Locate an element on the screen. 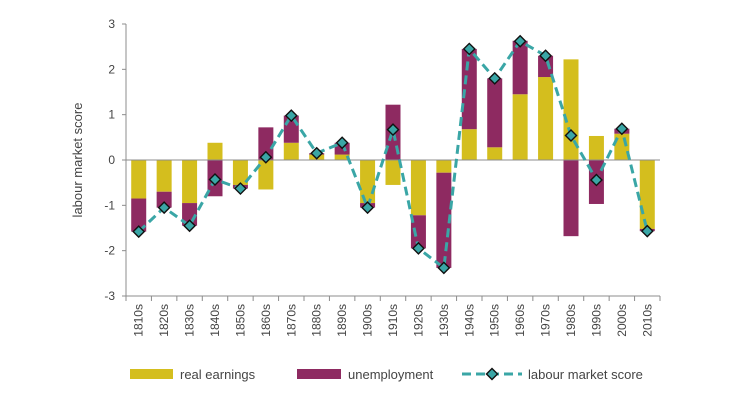  x-tick-label: 1980s is located at coordinates (571, 320).